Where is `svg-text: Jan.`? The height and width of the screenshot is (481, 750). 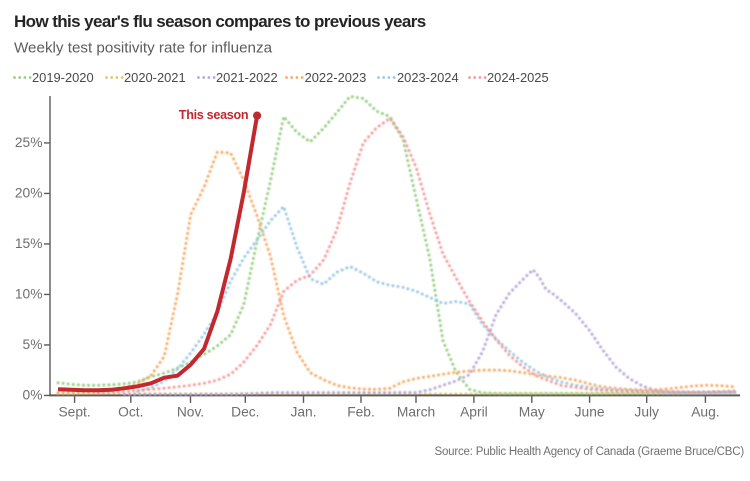
svg-text: Jan. is located at coordinates (303, 412).